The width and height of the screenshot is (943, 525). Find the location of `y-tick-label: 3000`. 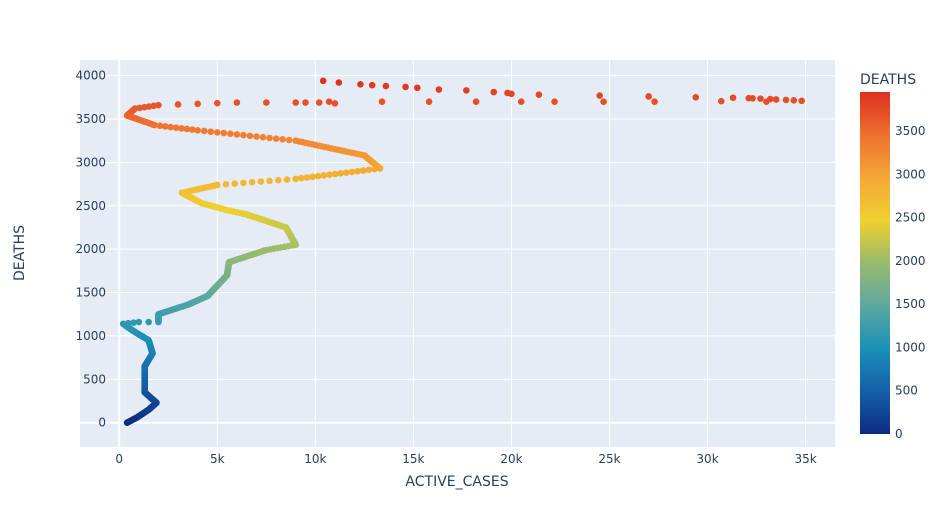

y-tick-label: 3000 is located at coordinates (90, 162).